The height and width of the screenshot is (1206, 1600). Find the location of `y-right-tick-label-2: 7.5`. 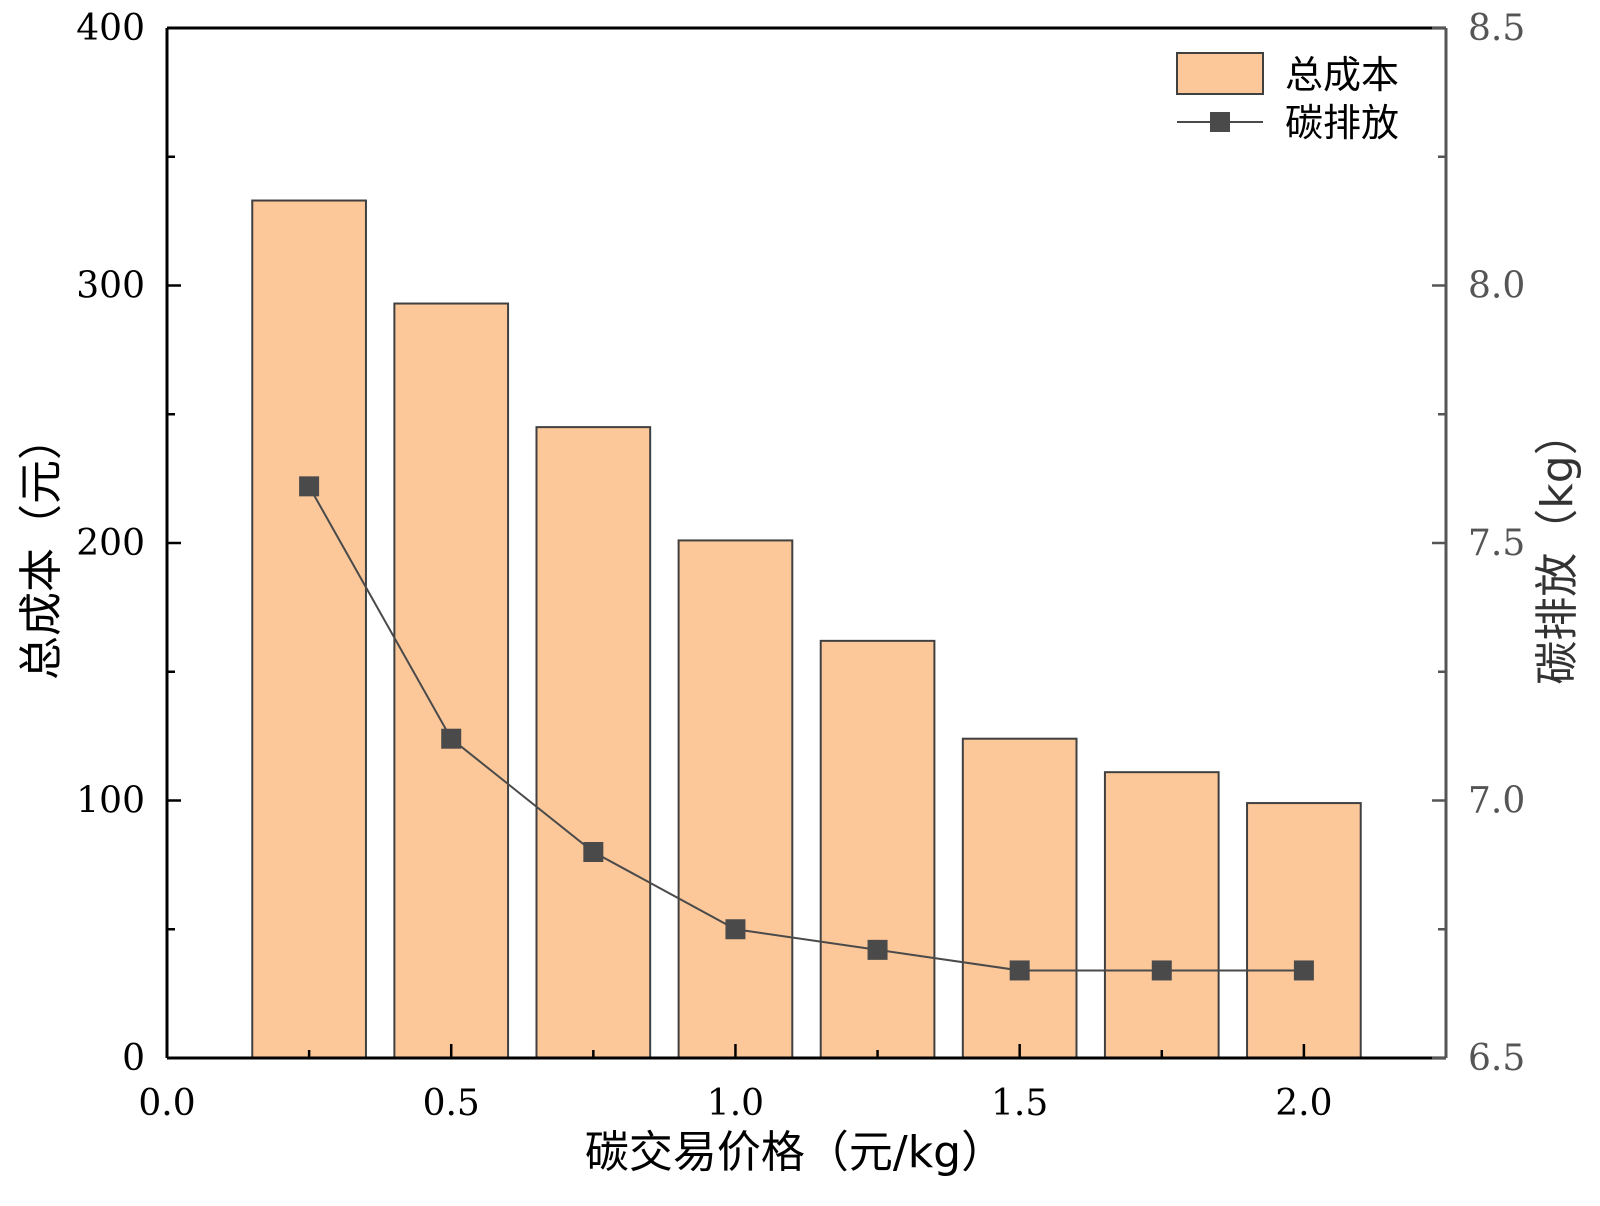

y-right-tick-label-2: 7.5 is located at coordinates (1496, 543).